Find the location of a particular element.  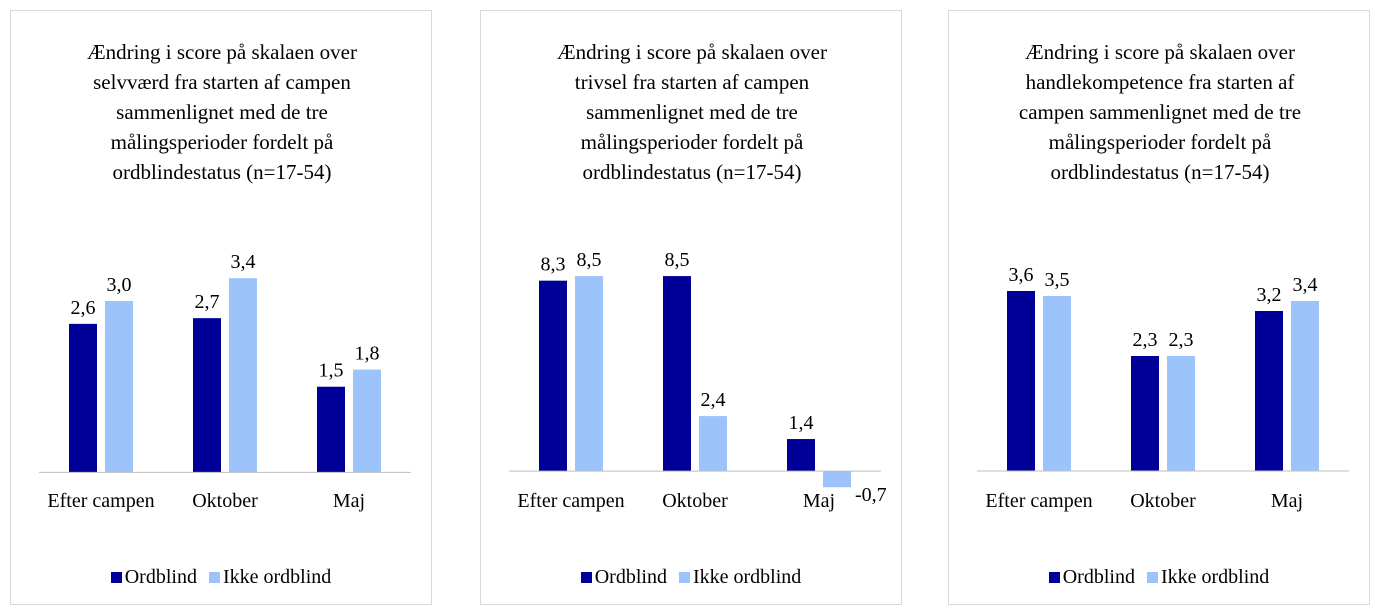

data-label: 3,0 is located at coordinates (119, 285).